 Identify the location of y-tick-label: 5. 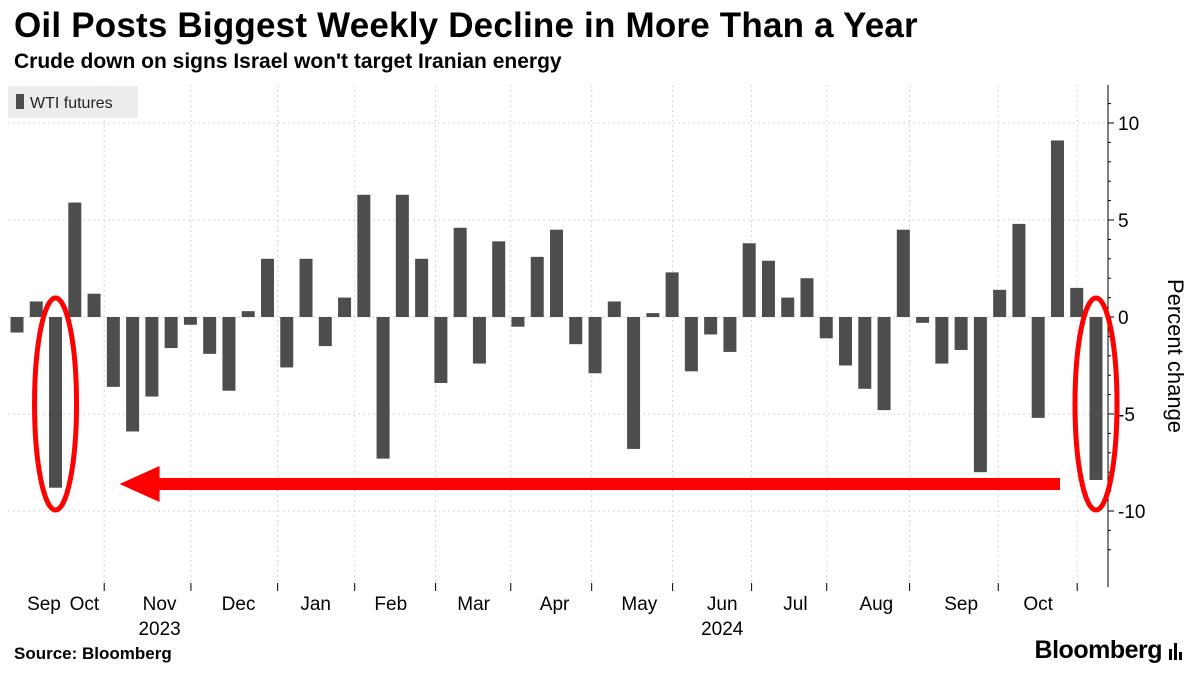
(1123, 221).